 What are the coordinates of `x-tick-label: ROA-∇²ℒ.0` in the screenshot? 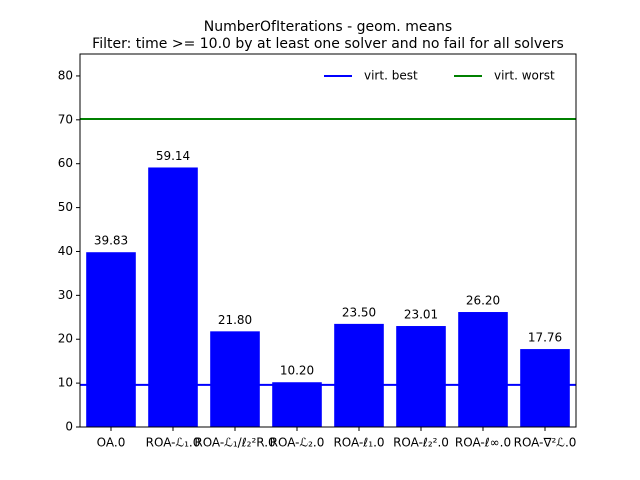 It's located at (545, 443).